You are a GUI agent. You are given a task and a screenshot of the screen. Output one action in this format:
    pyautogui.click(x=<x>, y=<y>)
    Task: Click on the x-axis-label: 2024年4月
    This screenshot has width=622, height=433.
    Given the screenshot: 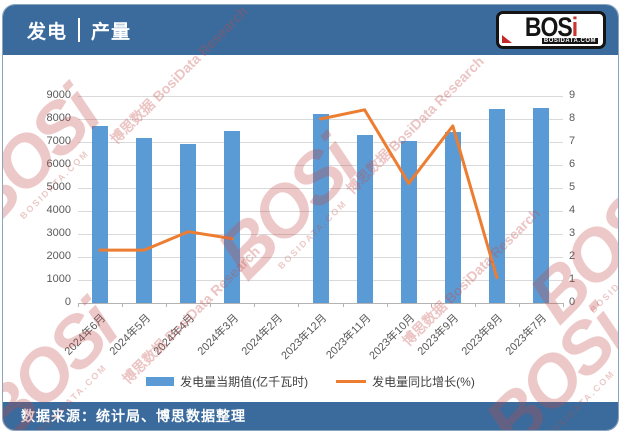 What is the action you would take?
    pyautogui.click(x=174, y=335)
    